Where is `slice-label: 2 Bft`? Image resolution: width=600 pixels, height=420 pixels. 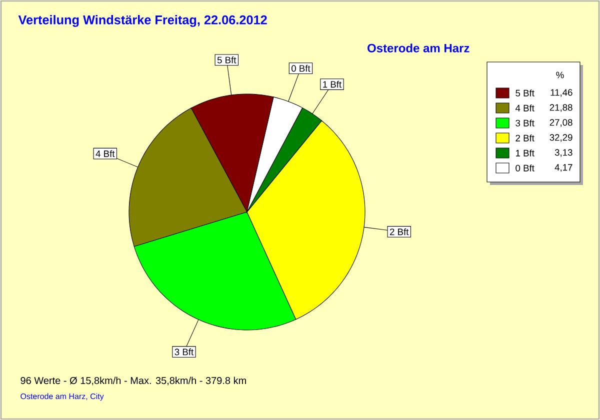
slice-label: 2 Bft is located at coordinates (399, 232).